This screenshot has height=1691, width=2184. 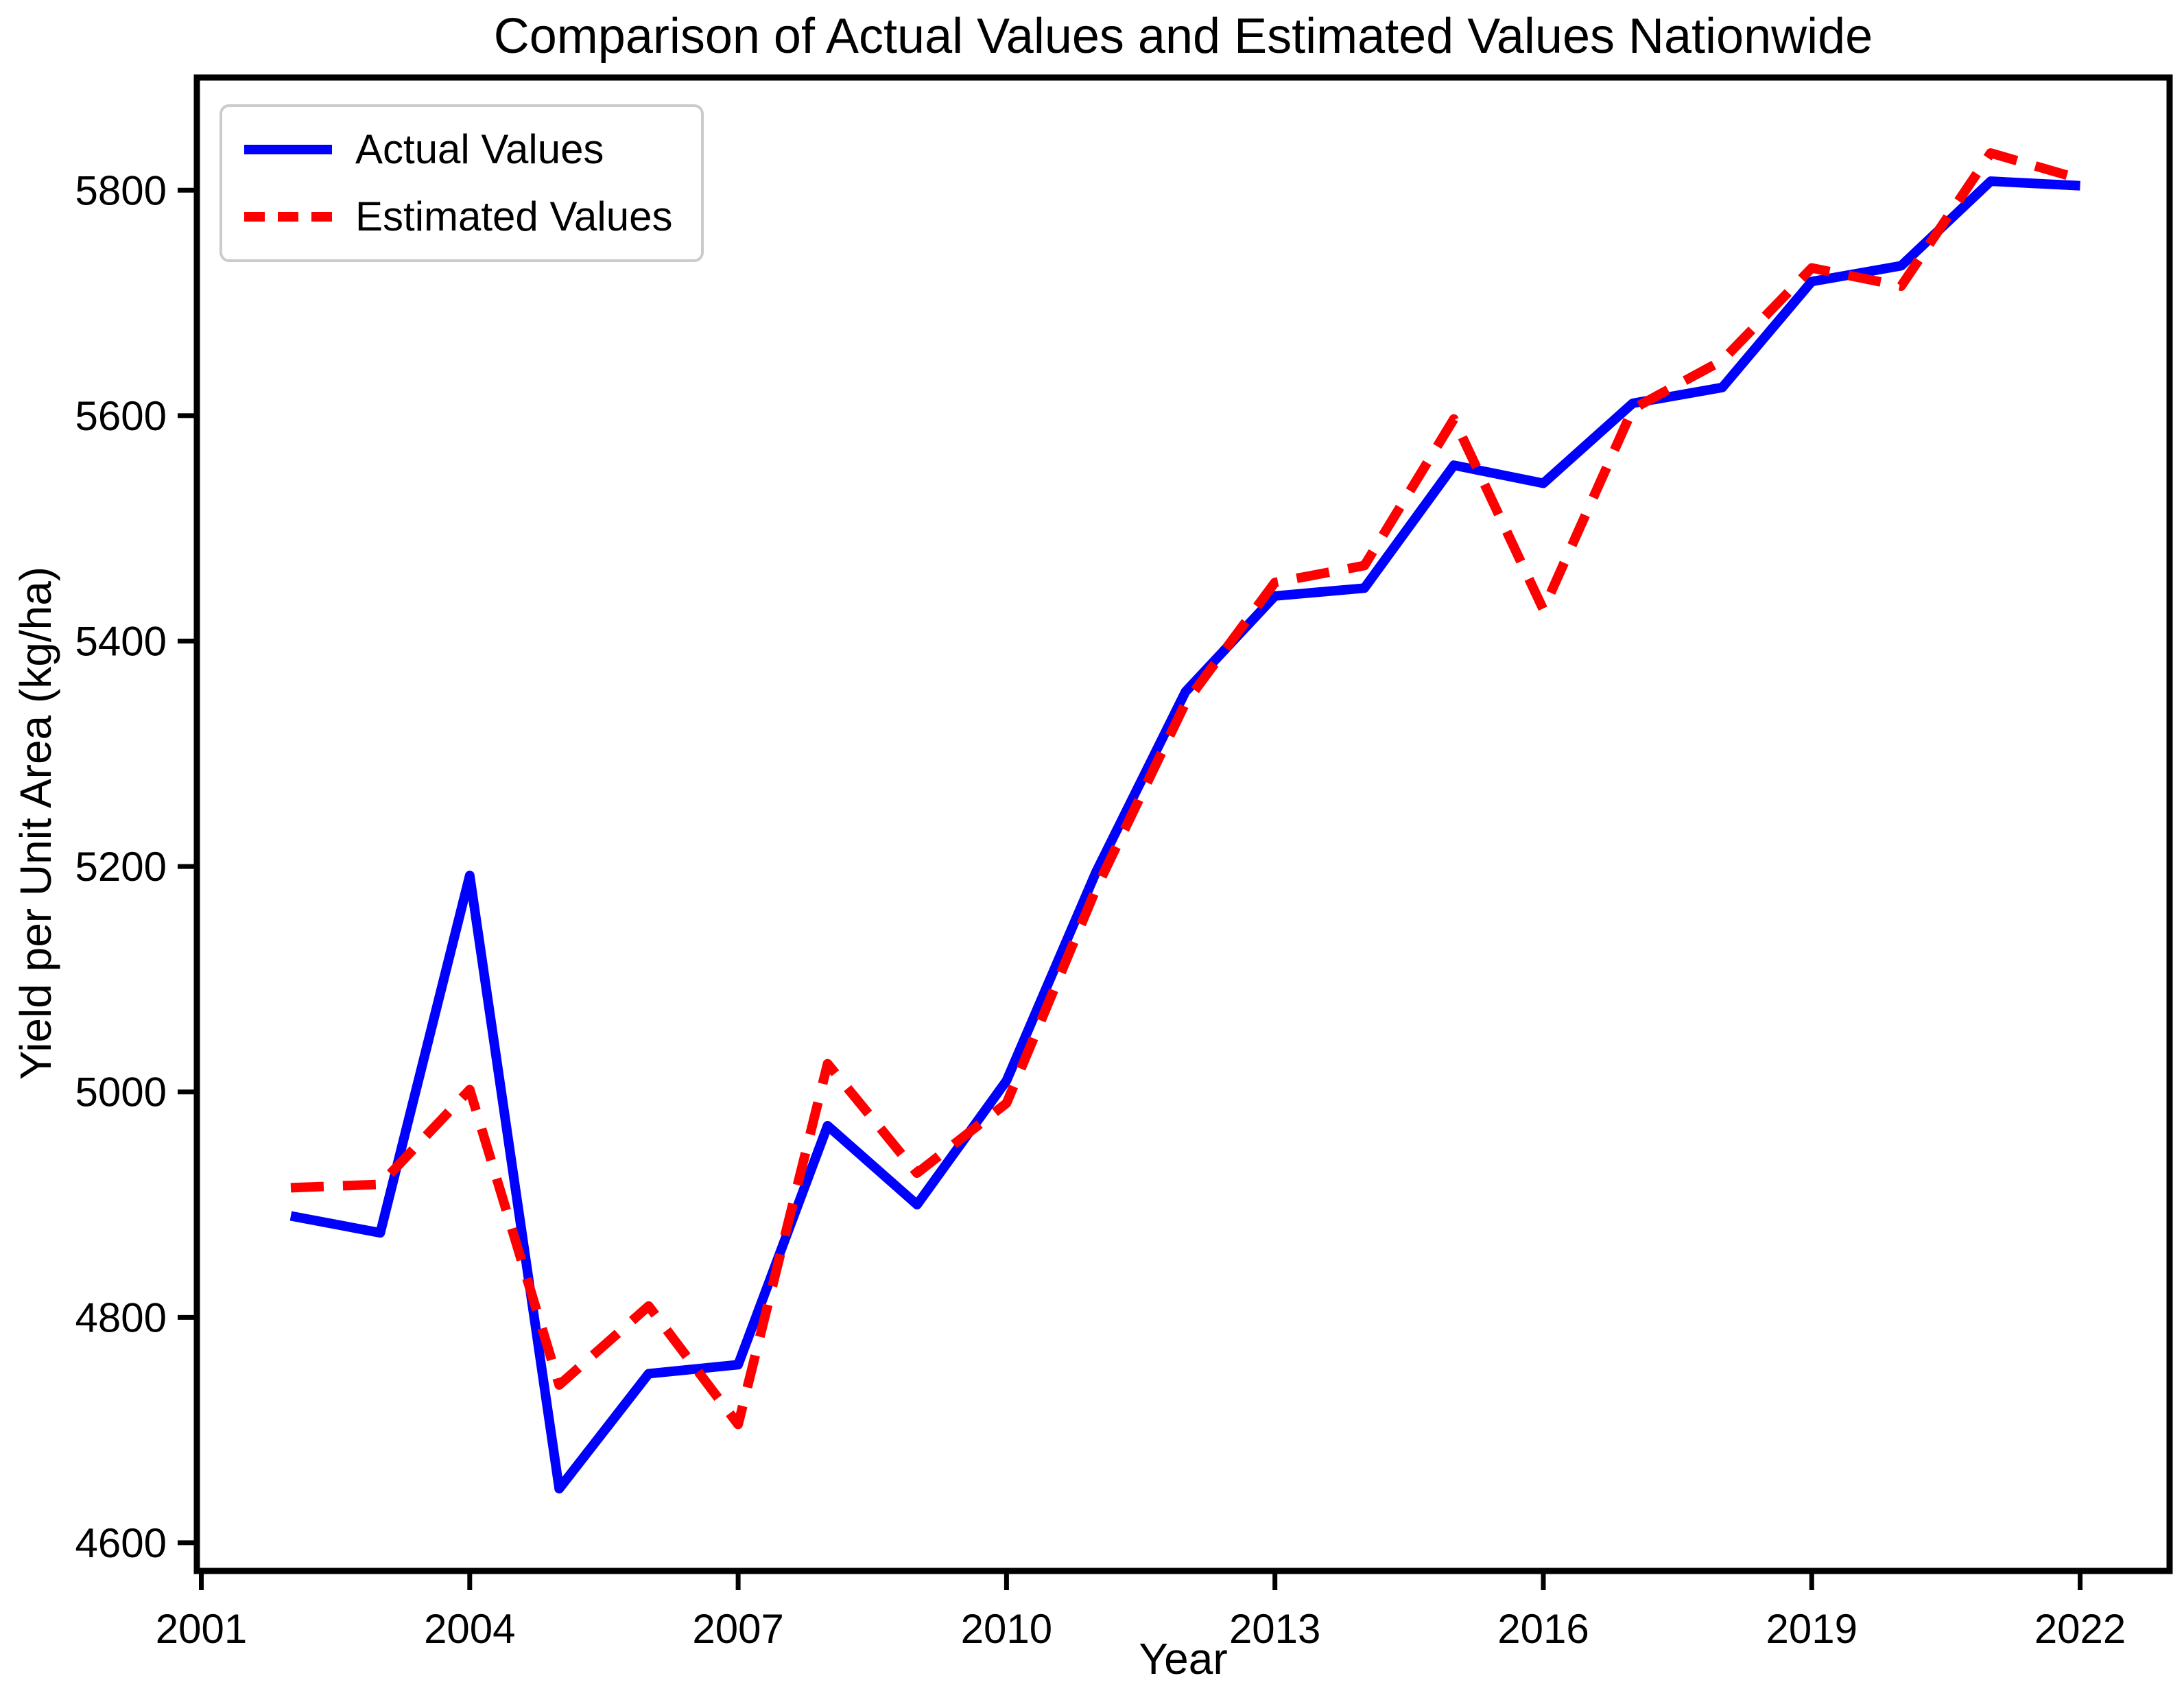 I want to click on actual-line-sample-icon, so click(x=288, y=149).